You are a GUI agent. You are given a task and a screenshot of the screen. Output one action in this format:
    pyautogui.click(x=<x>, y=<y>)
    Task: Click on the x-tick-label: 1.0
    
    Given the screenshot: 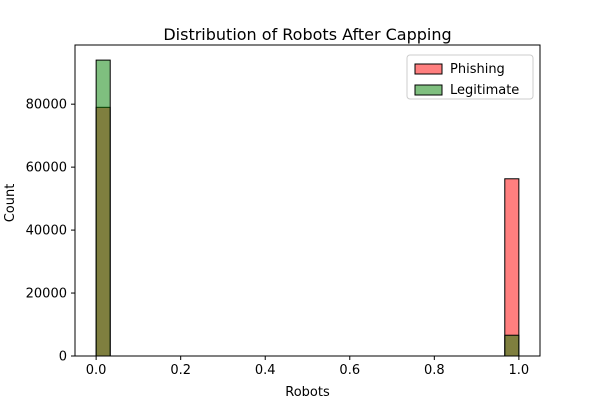 What is the action you would take?
    pyautogui.click(x=519, y=370)
    